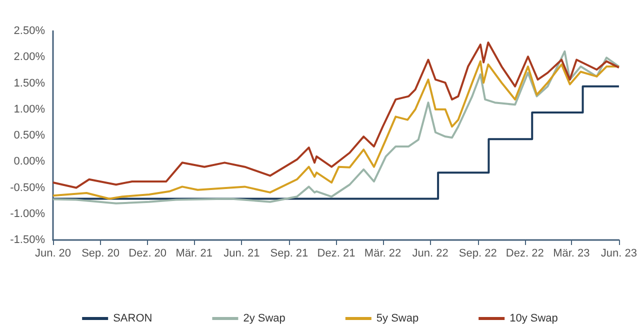 Image resolution: width=640 pixels, height=331 pixels. I want to click on x-tick-label: Jun. 21, so click(242, 254).